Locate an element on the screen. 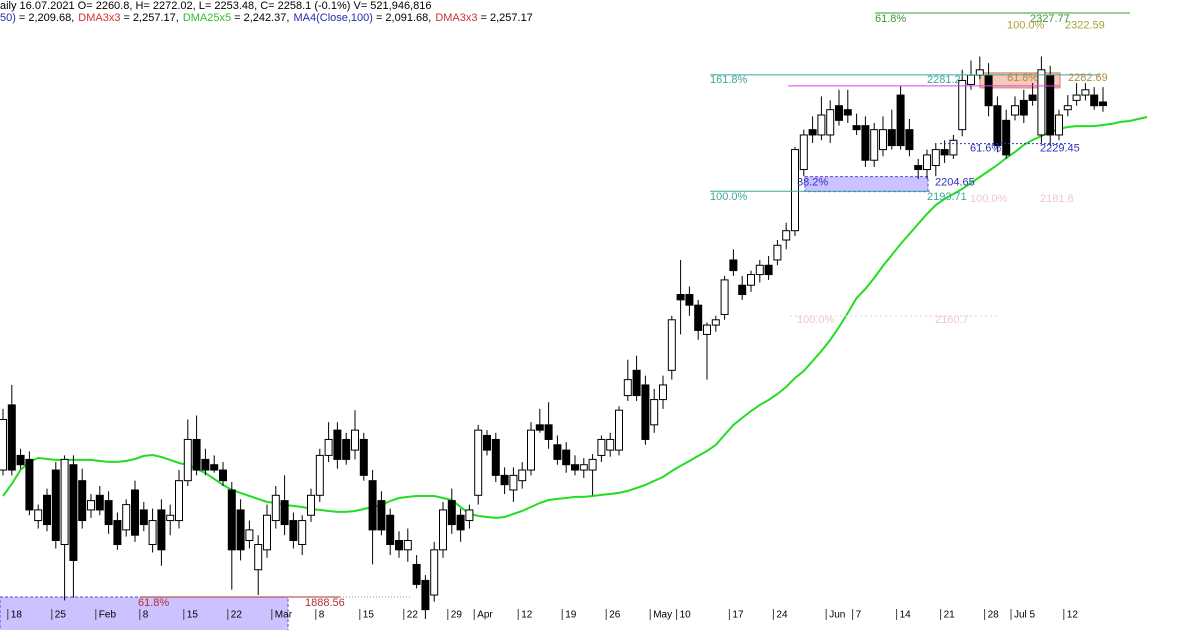  date-label: 15 is located at coordinates (193, 615).